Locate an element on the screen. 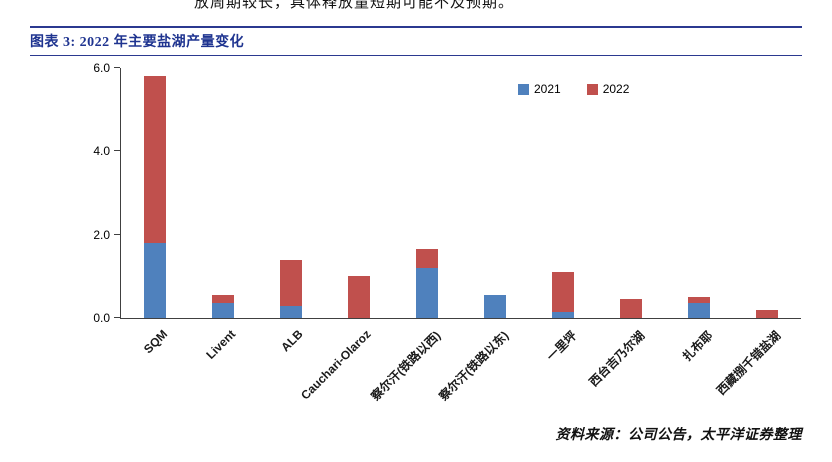 This screenshot has width=832, height=462. x-axis-label: Livent is located at coordinates (220, 344).